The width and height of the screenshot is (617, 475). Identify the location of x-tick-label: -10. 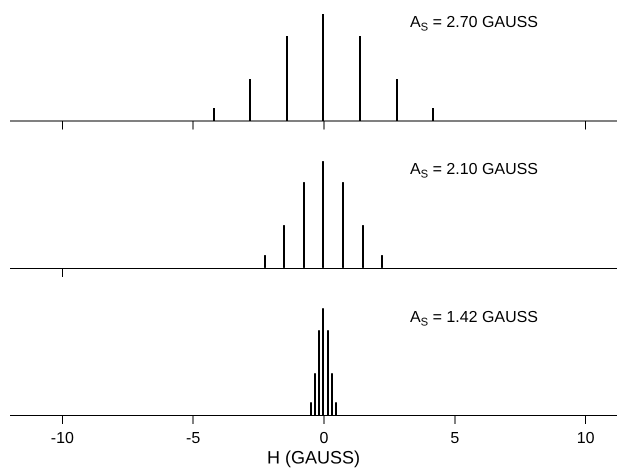
(62, 439).